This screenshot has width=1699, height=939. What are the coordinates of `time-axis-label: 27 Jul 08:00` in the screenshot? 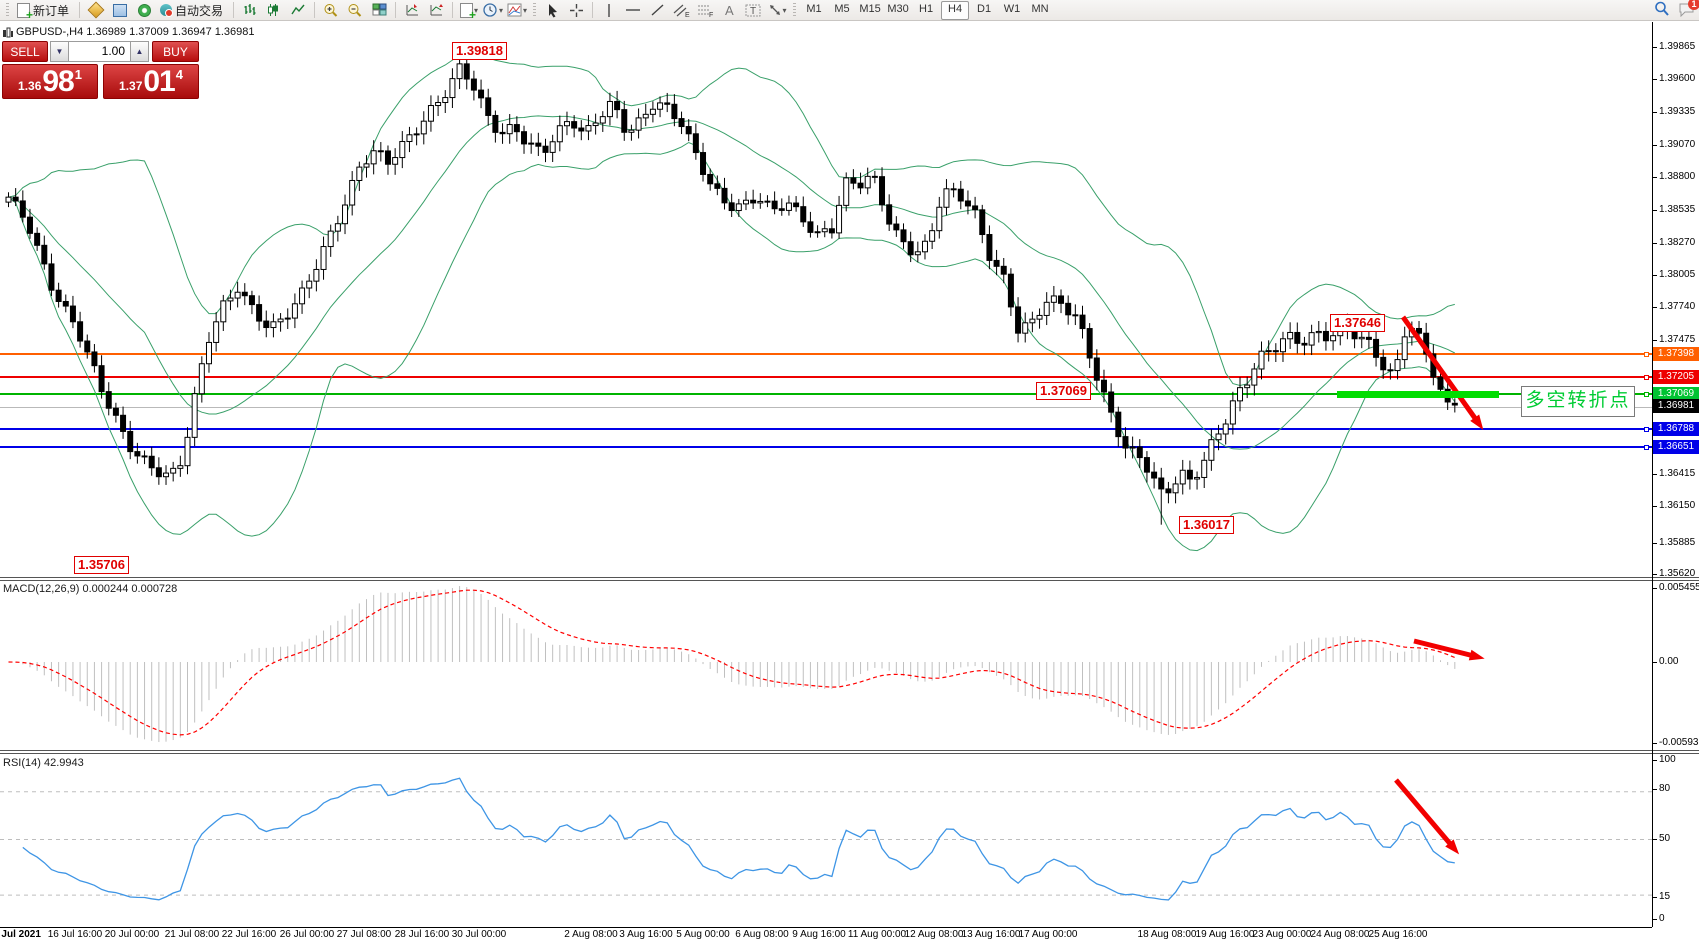 It's located at (364, 934).